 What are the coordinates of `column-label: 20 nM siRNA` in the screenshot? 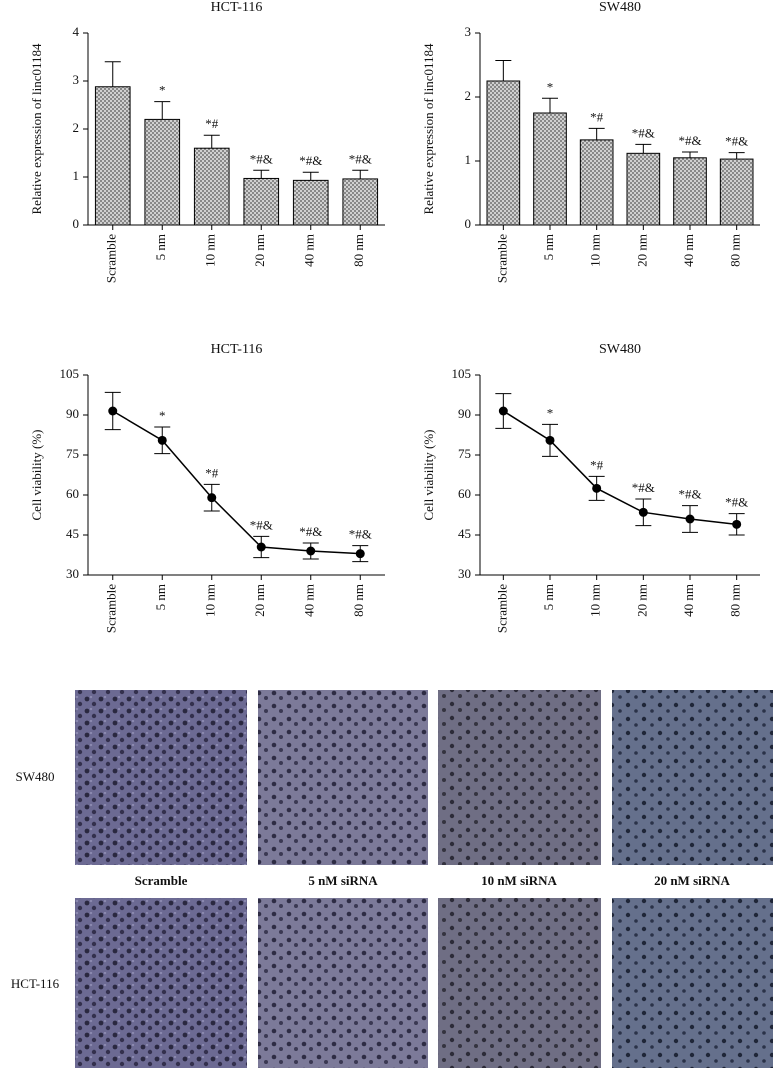 It's located at (692, 880).